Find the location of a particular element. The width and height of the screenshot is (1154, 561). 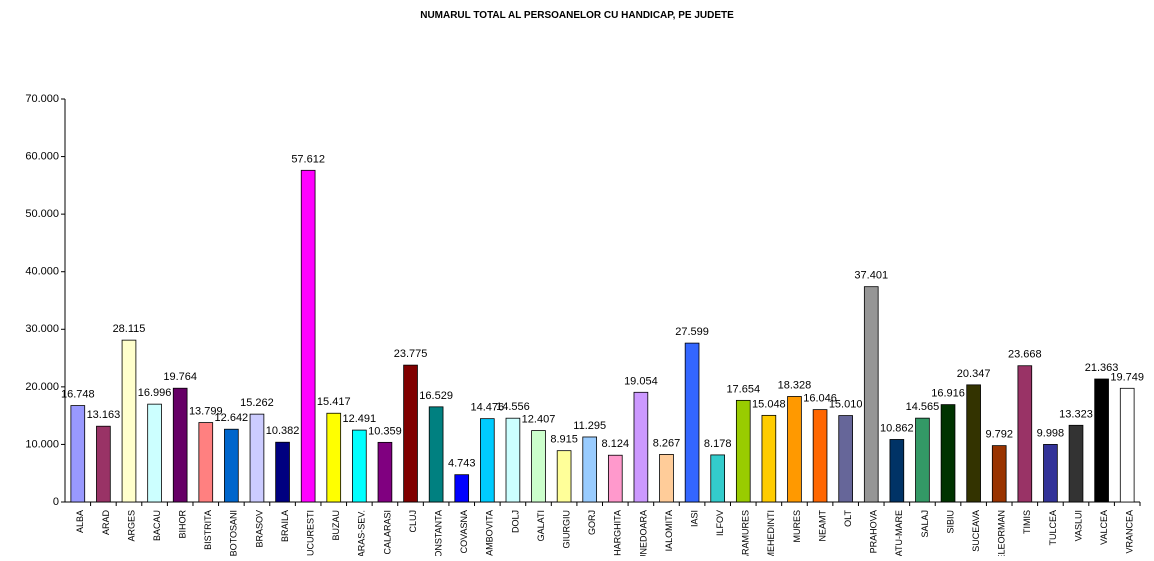

value-label: 10.862 is located at coordinates (897, 428).